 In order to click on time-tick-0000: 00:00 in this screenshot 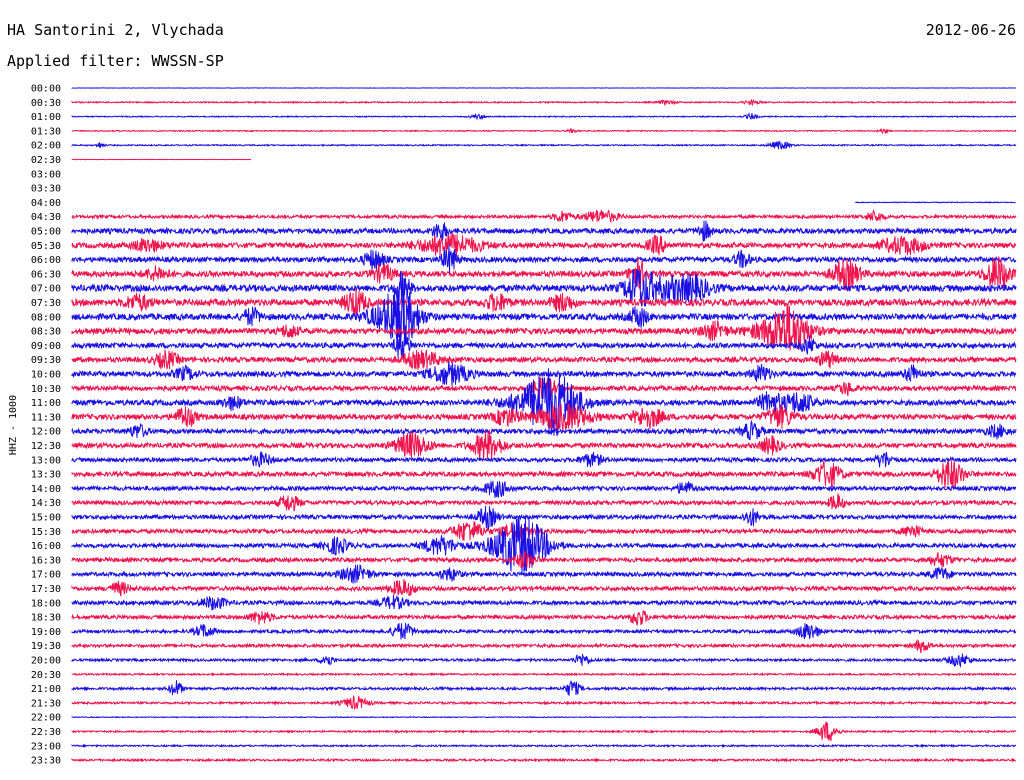, I will do `click(46, 89)`.